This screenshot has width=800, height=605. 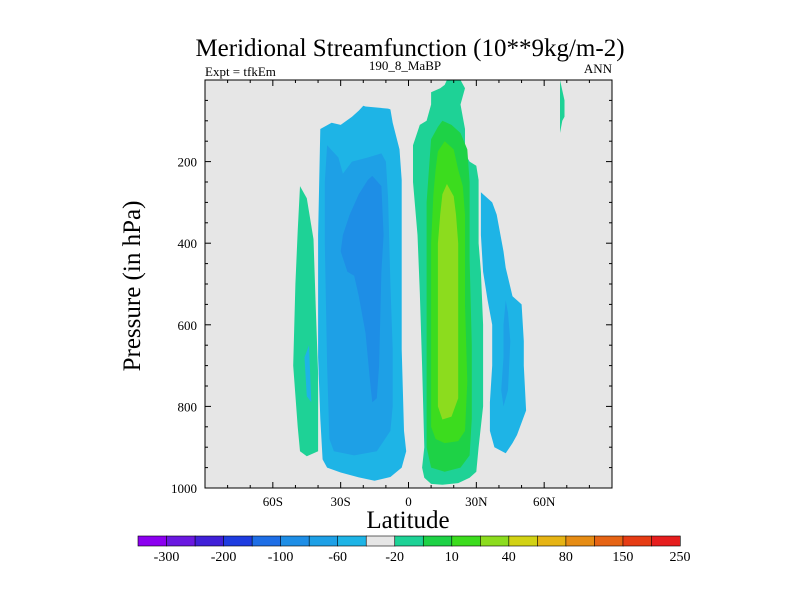 What do you see at coordinates (188, 406) in the screenshot?
I see `y-tick-label: 800` at bounding box center [188, 406].